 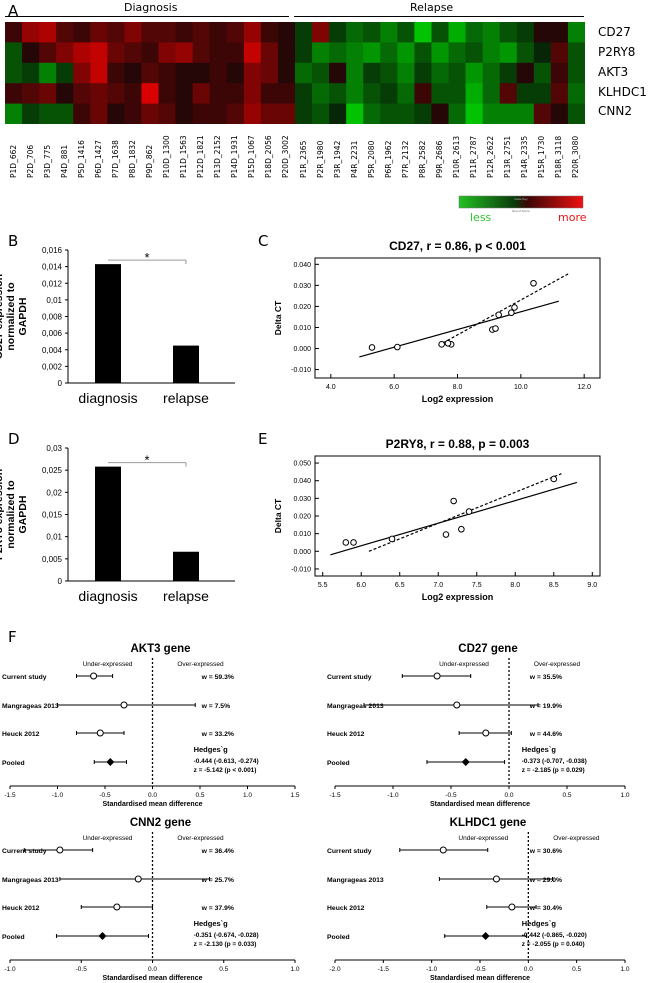 I want to click on y-tick-label: 0.030, so click(x=302, y=286).